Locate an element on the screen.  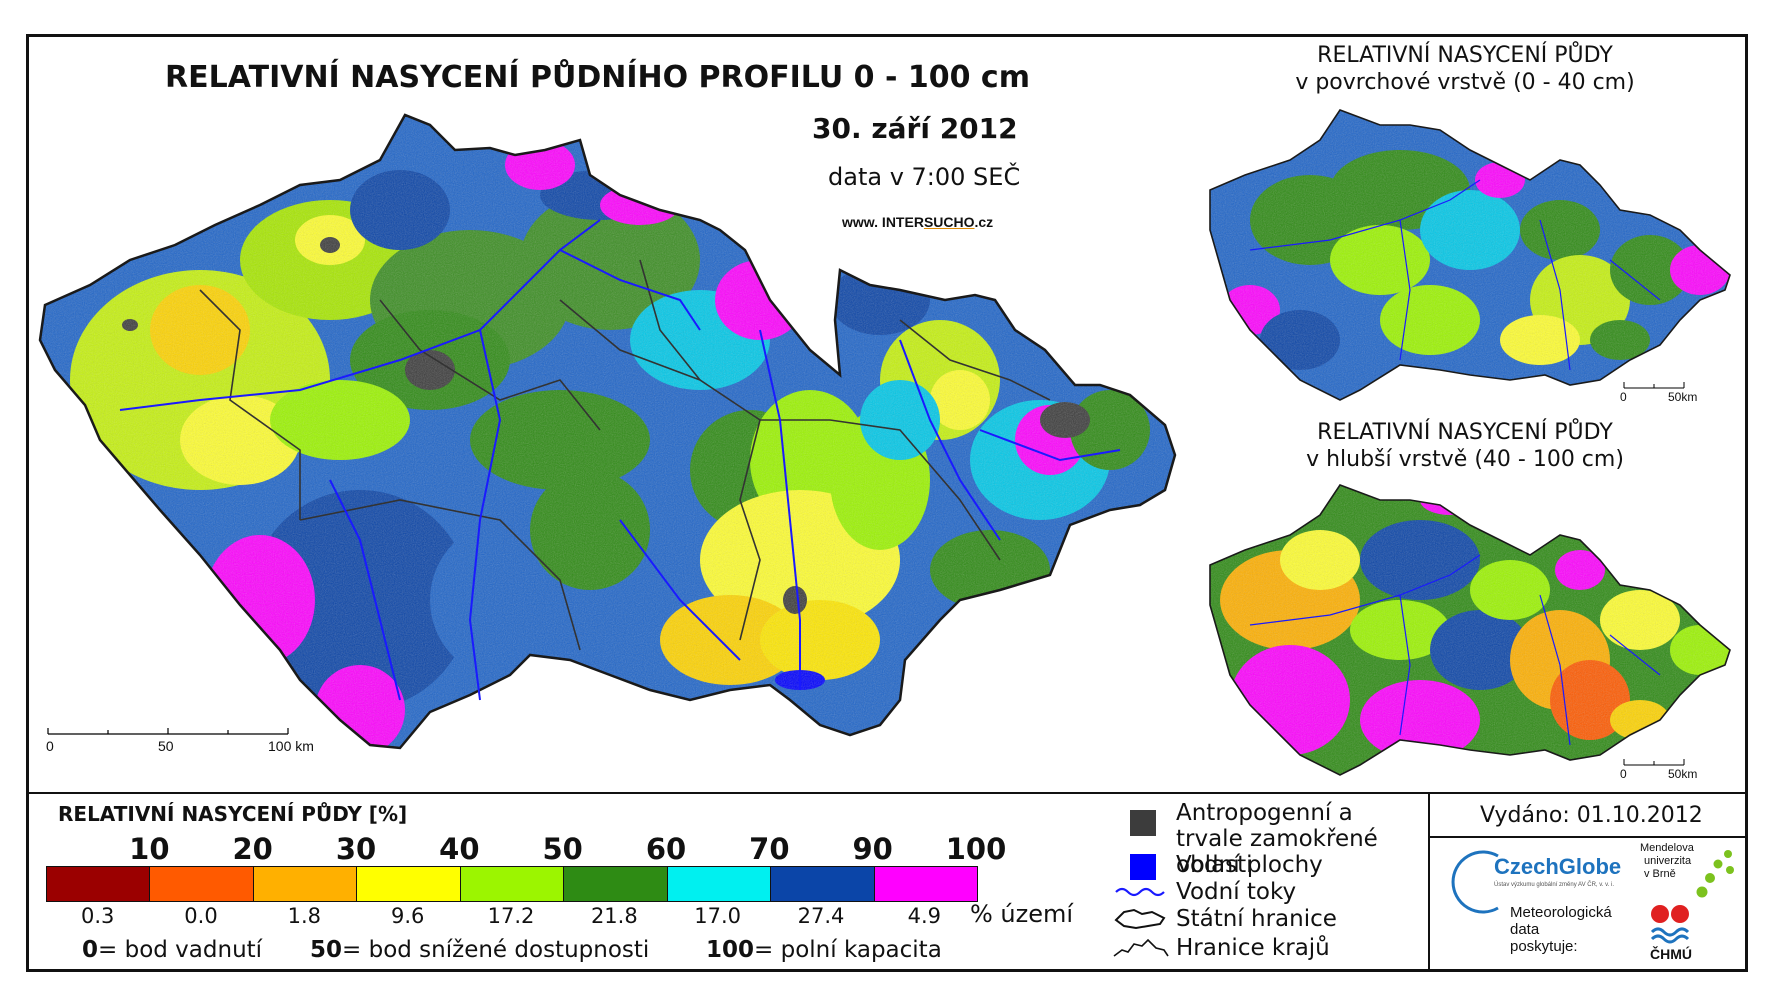
legend-title: RELATIVNÍ NASYCENÍ PŮDY [%] is located at coordinates (233, 814).